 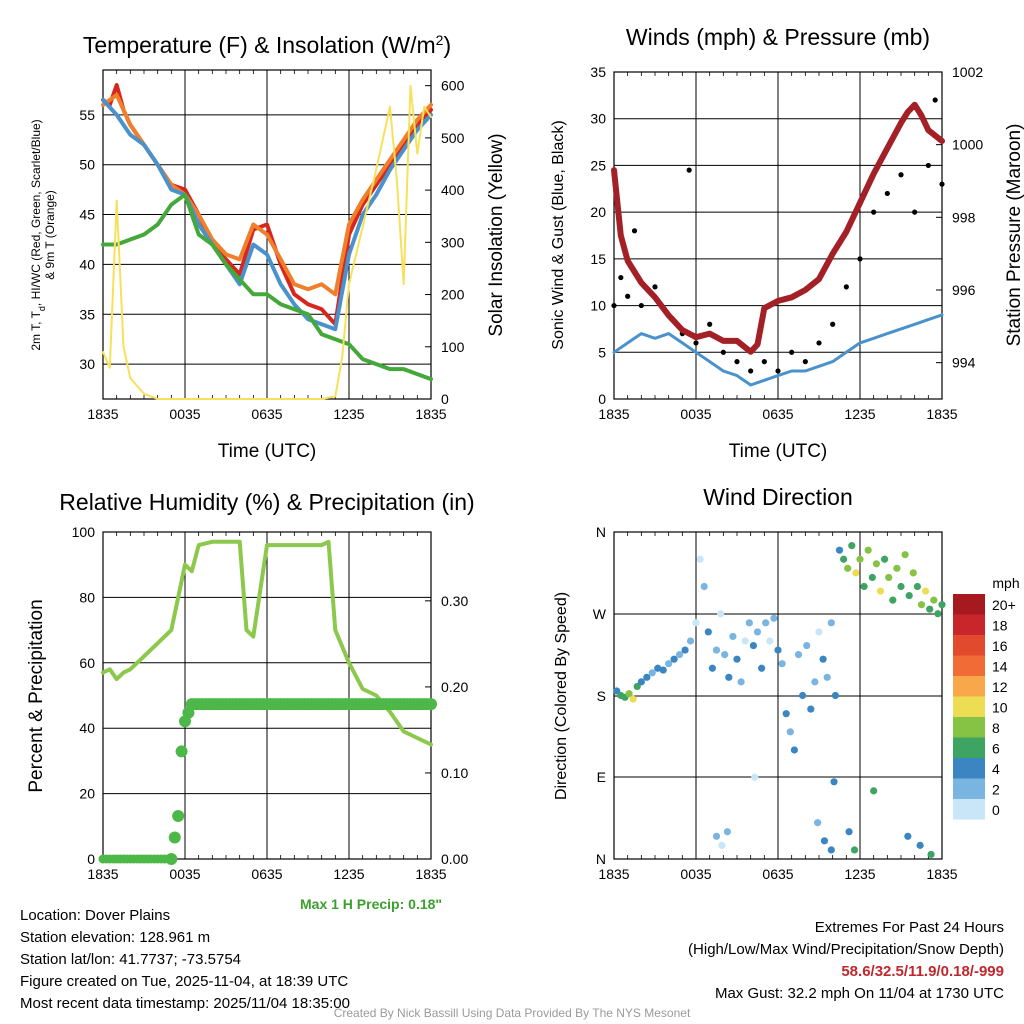 What do you see at coordinates (454, 773) in the screenshot?
I see `y2-tick-label: 0.10` at bounding box center [454, 773].